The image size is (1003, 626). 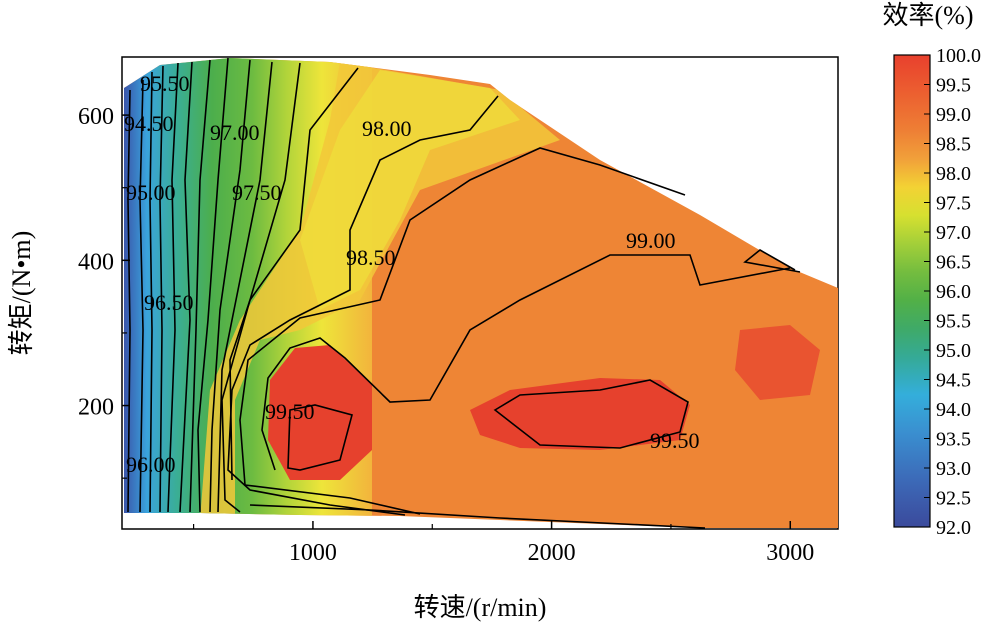 I want to click on colorbar-tick-label: 92.0, so click(x=953, y=528).